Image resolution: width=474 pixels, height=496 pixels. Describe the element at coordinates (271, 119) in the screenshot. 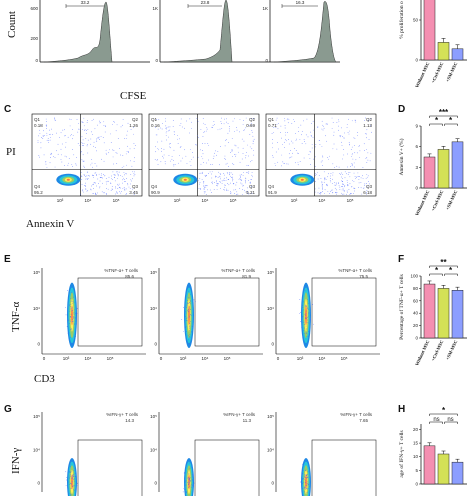

I see `quadrant-label: Q1` at that location.